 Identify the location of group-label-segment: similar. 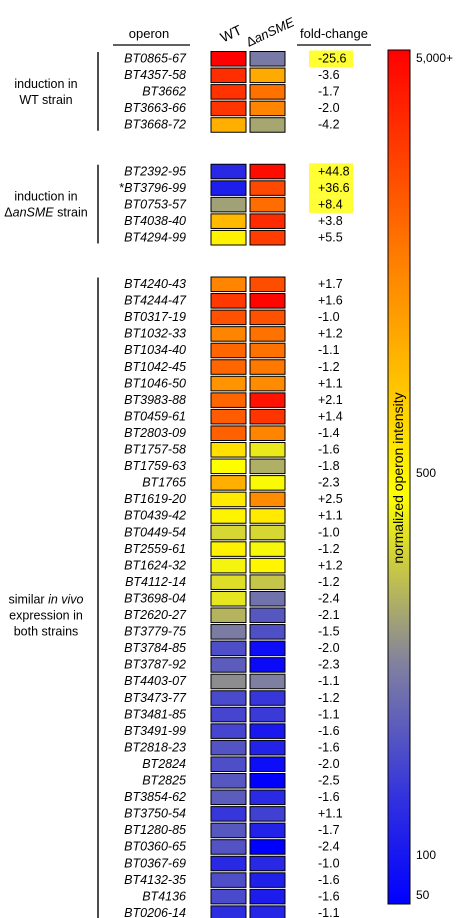
(28, 599).